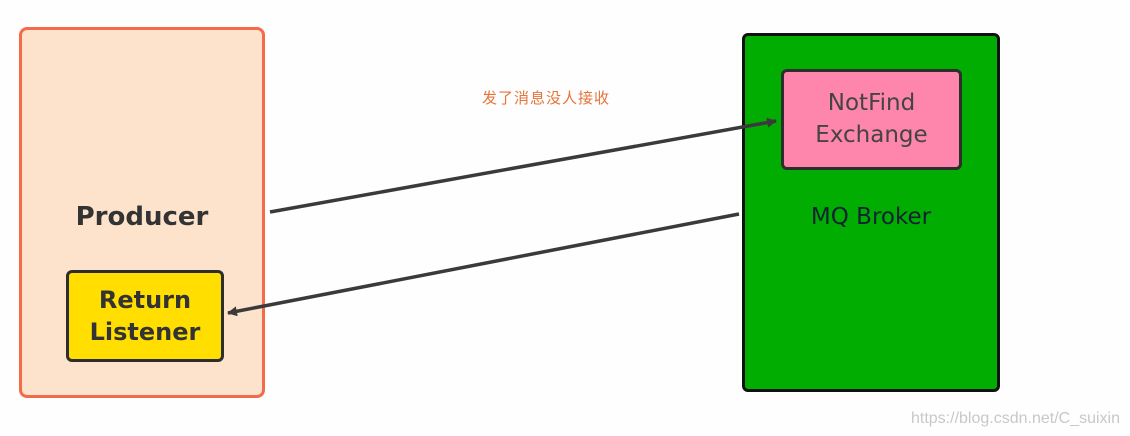 The height and width of the screenshot is (436, 1130). Describe the element at coordinates (1015, 418) in the screenshot. I see `watermark: https://blog.csdn.net/C_suixin` at that location.